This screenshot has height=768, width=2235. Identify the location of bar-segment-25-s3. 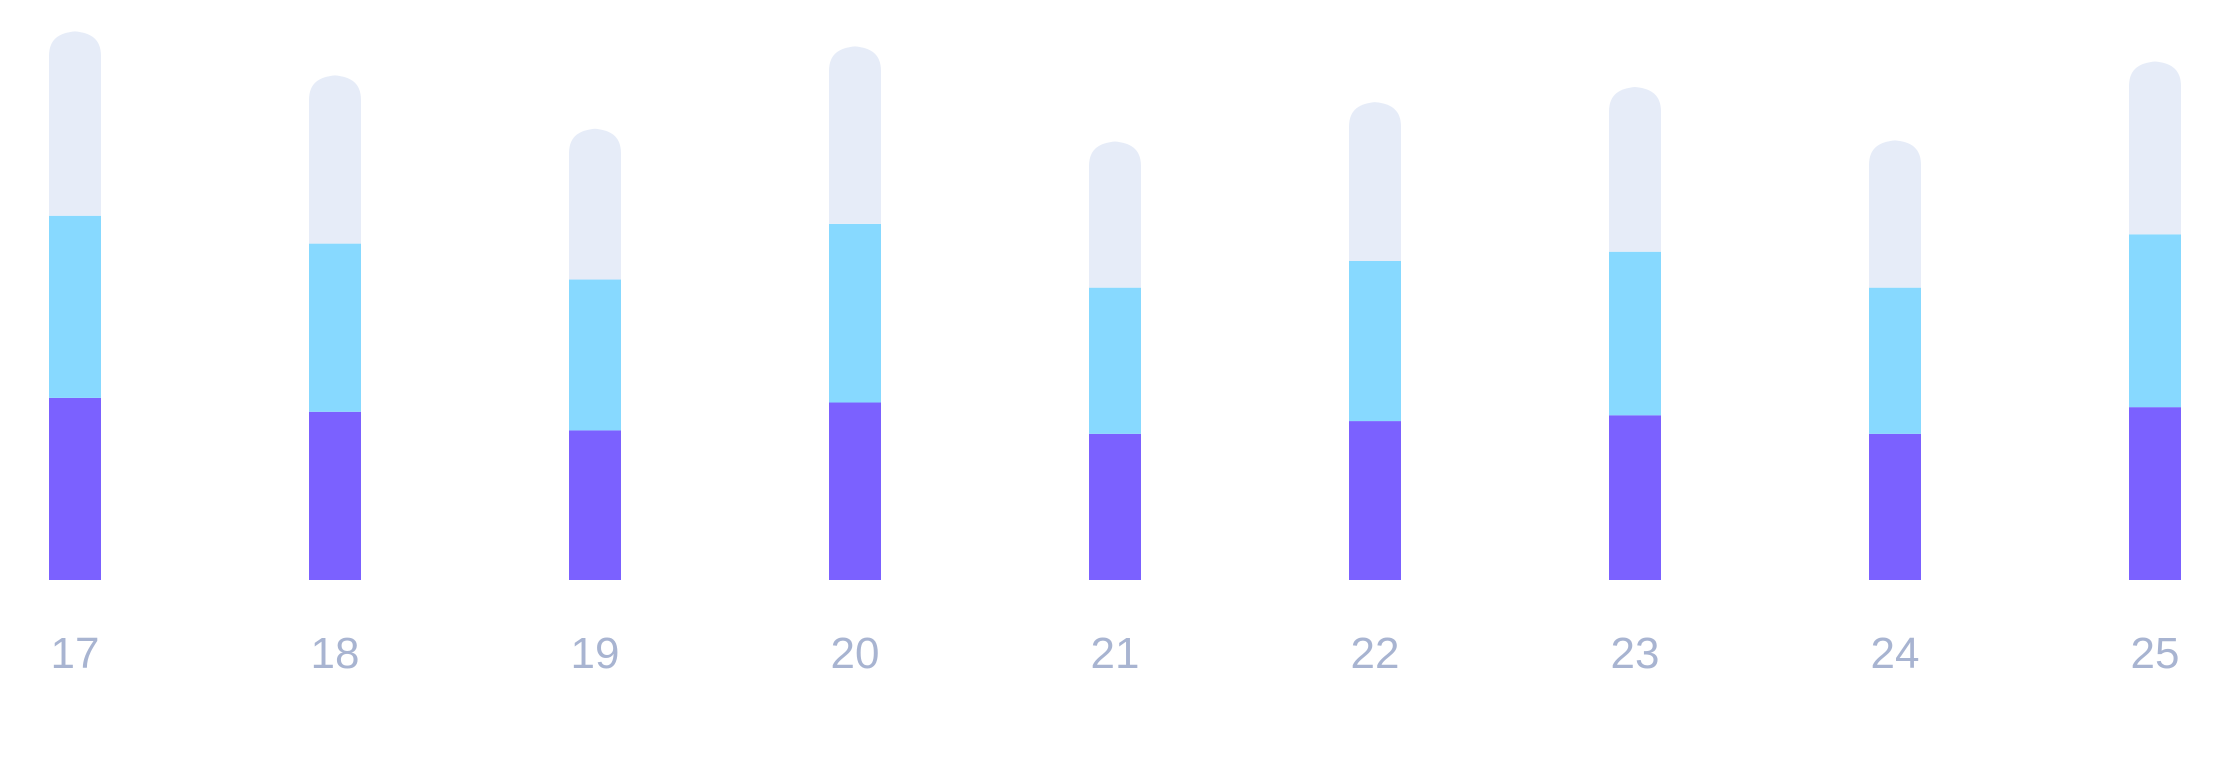
(2155, 148).